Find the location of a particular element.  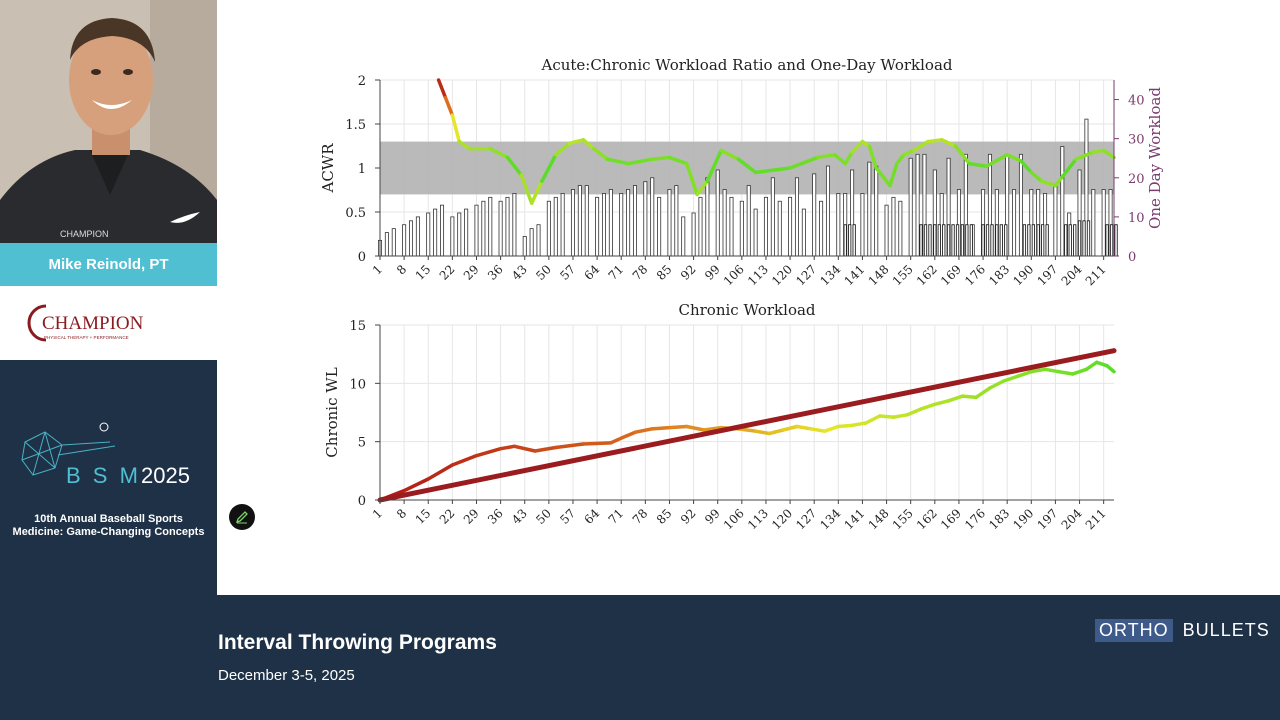

acwr-x-tick-label: 64 is located at coordinates (592, 272).